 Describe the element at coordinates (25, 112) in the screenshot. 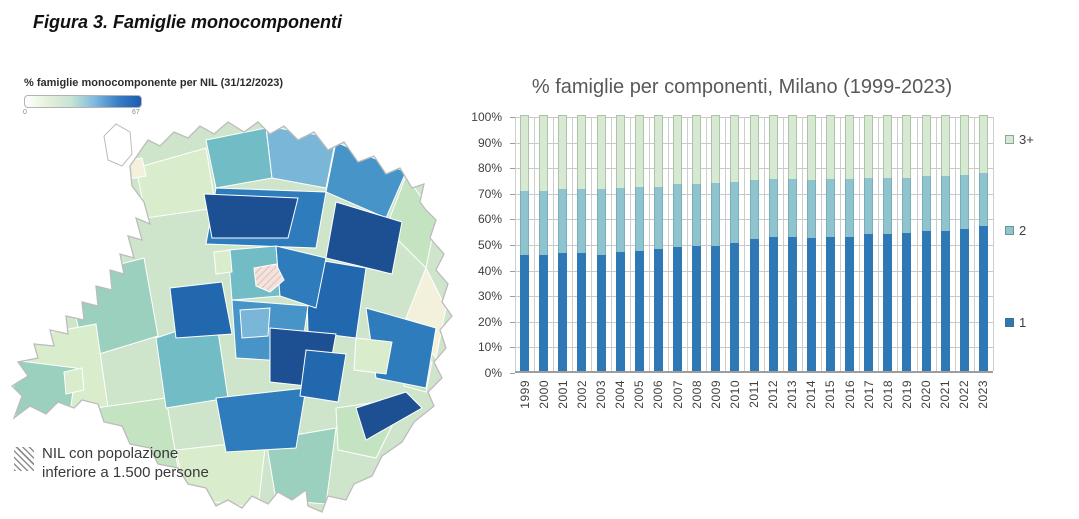

I see `map-scale-min-label: 0` at that location.